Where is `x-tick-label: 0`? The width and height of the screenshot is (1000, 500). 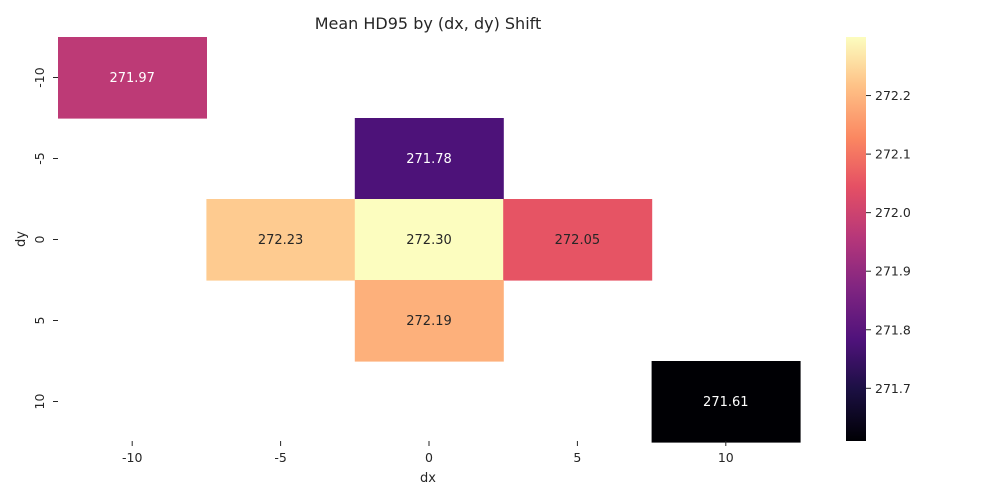
x-tick-label: 0 is located at coordinates (429, 457).